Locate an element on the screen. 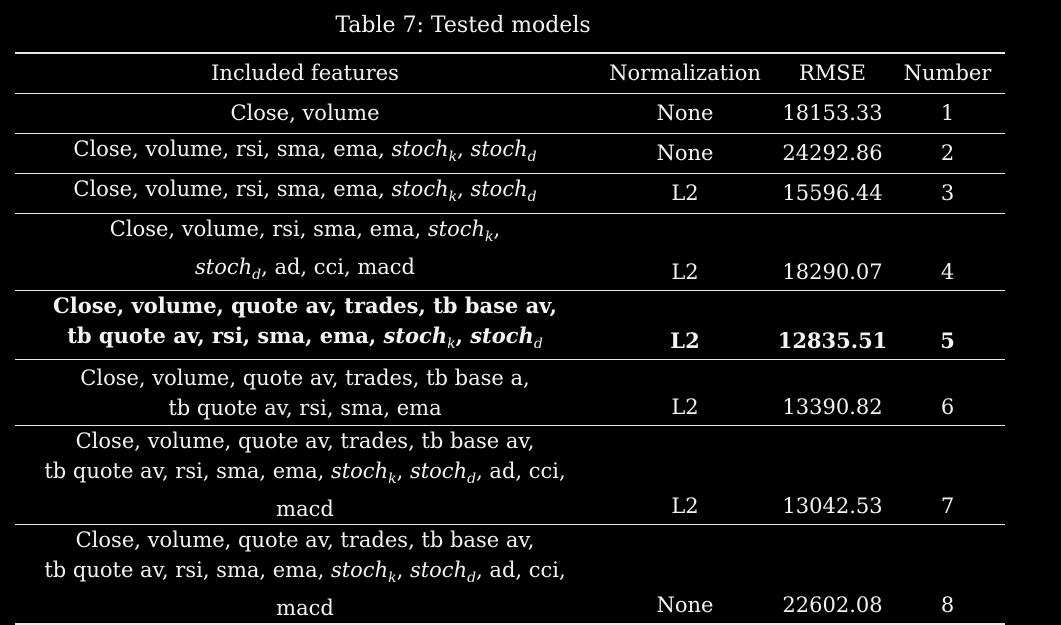 This screenshot has width=1061, height=625. number-cell: 2 is located at coordinates (947, 153).